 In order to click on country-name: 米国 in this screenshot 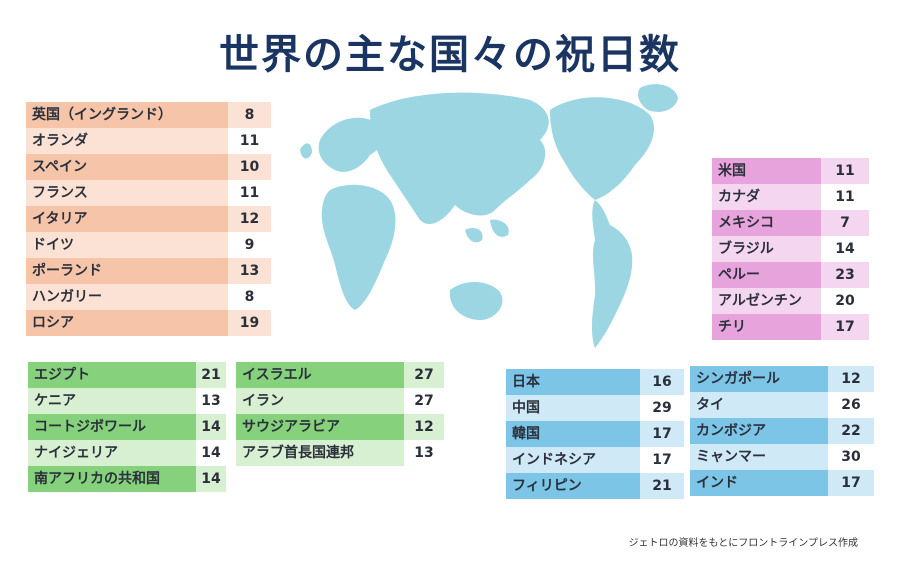, I will do `click(732, 171)`.